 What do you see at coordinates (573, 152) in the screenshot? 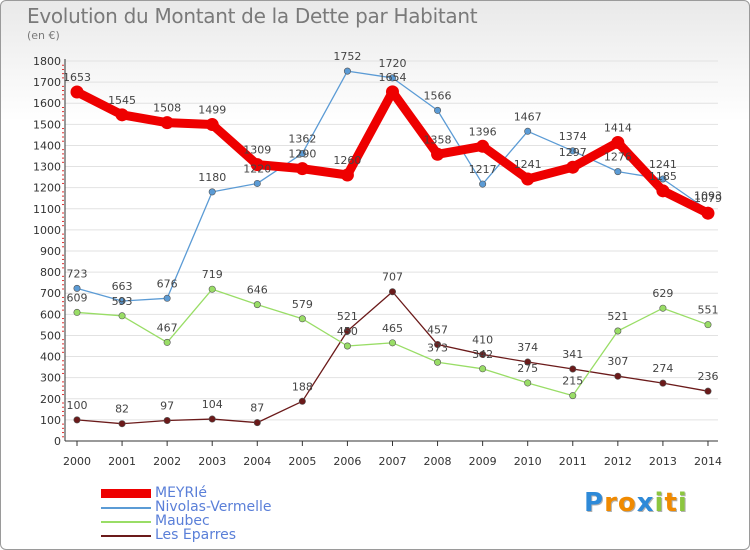
I see `data-label: 1297` at bounding box center [573, 152].